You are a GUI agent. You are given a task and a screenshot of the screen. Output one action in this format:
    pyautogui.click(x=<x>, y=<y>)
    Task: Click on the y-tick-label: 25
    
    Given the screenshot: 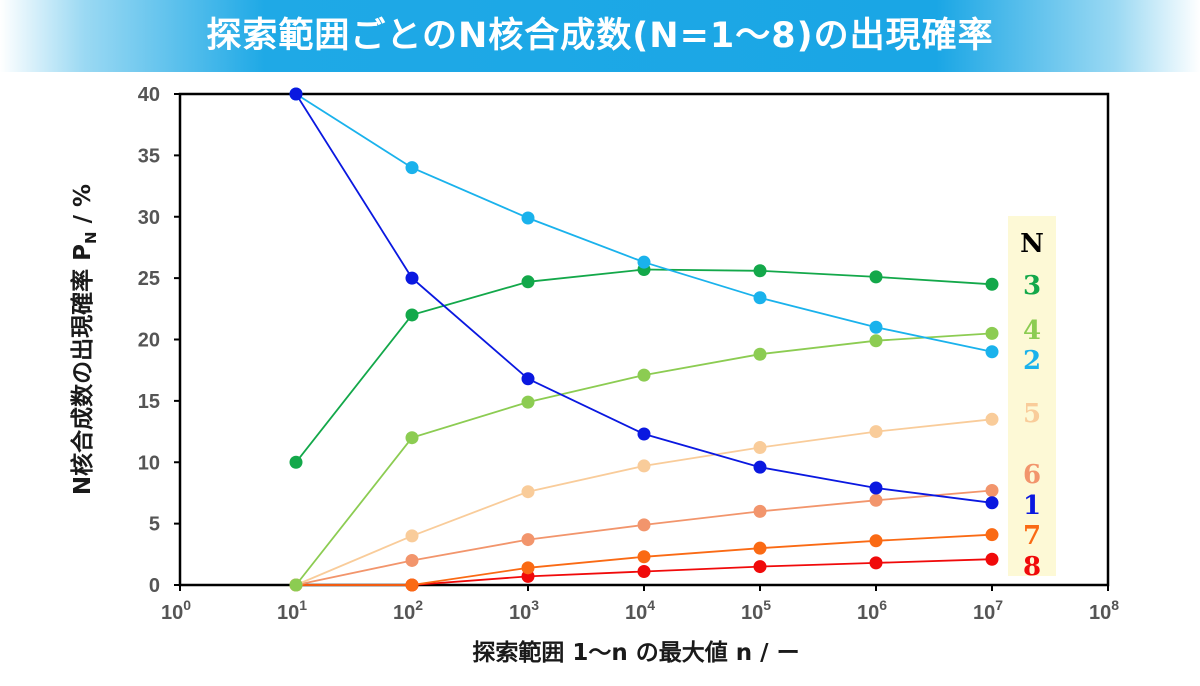 What is the action you would take?
    pyautogui.click(x=149, y=279)
    